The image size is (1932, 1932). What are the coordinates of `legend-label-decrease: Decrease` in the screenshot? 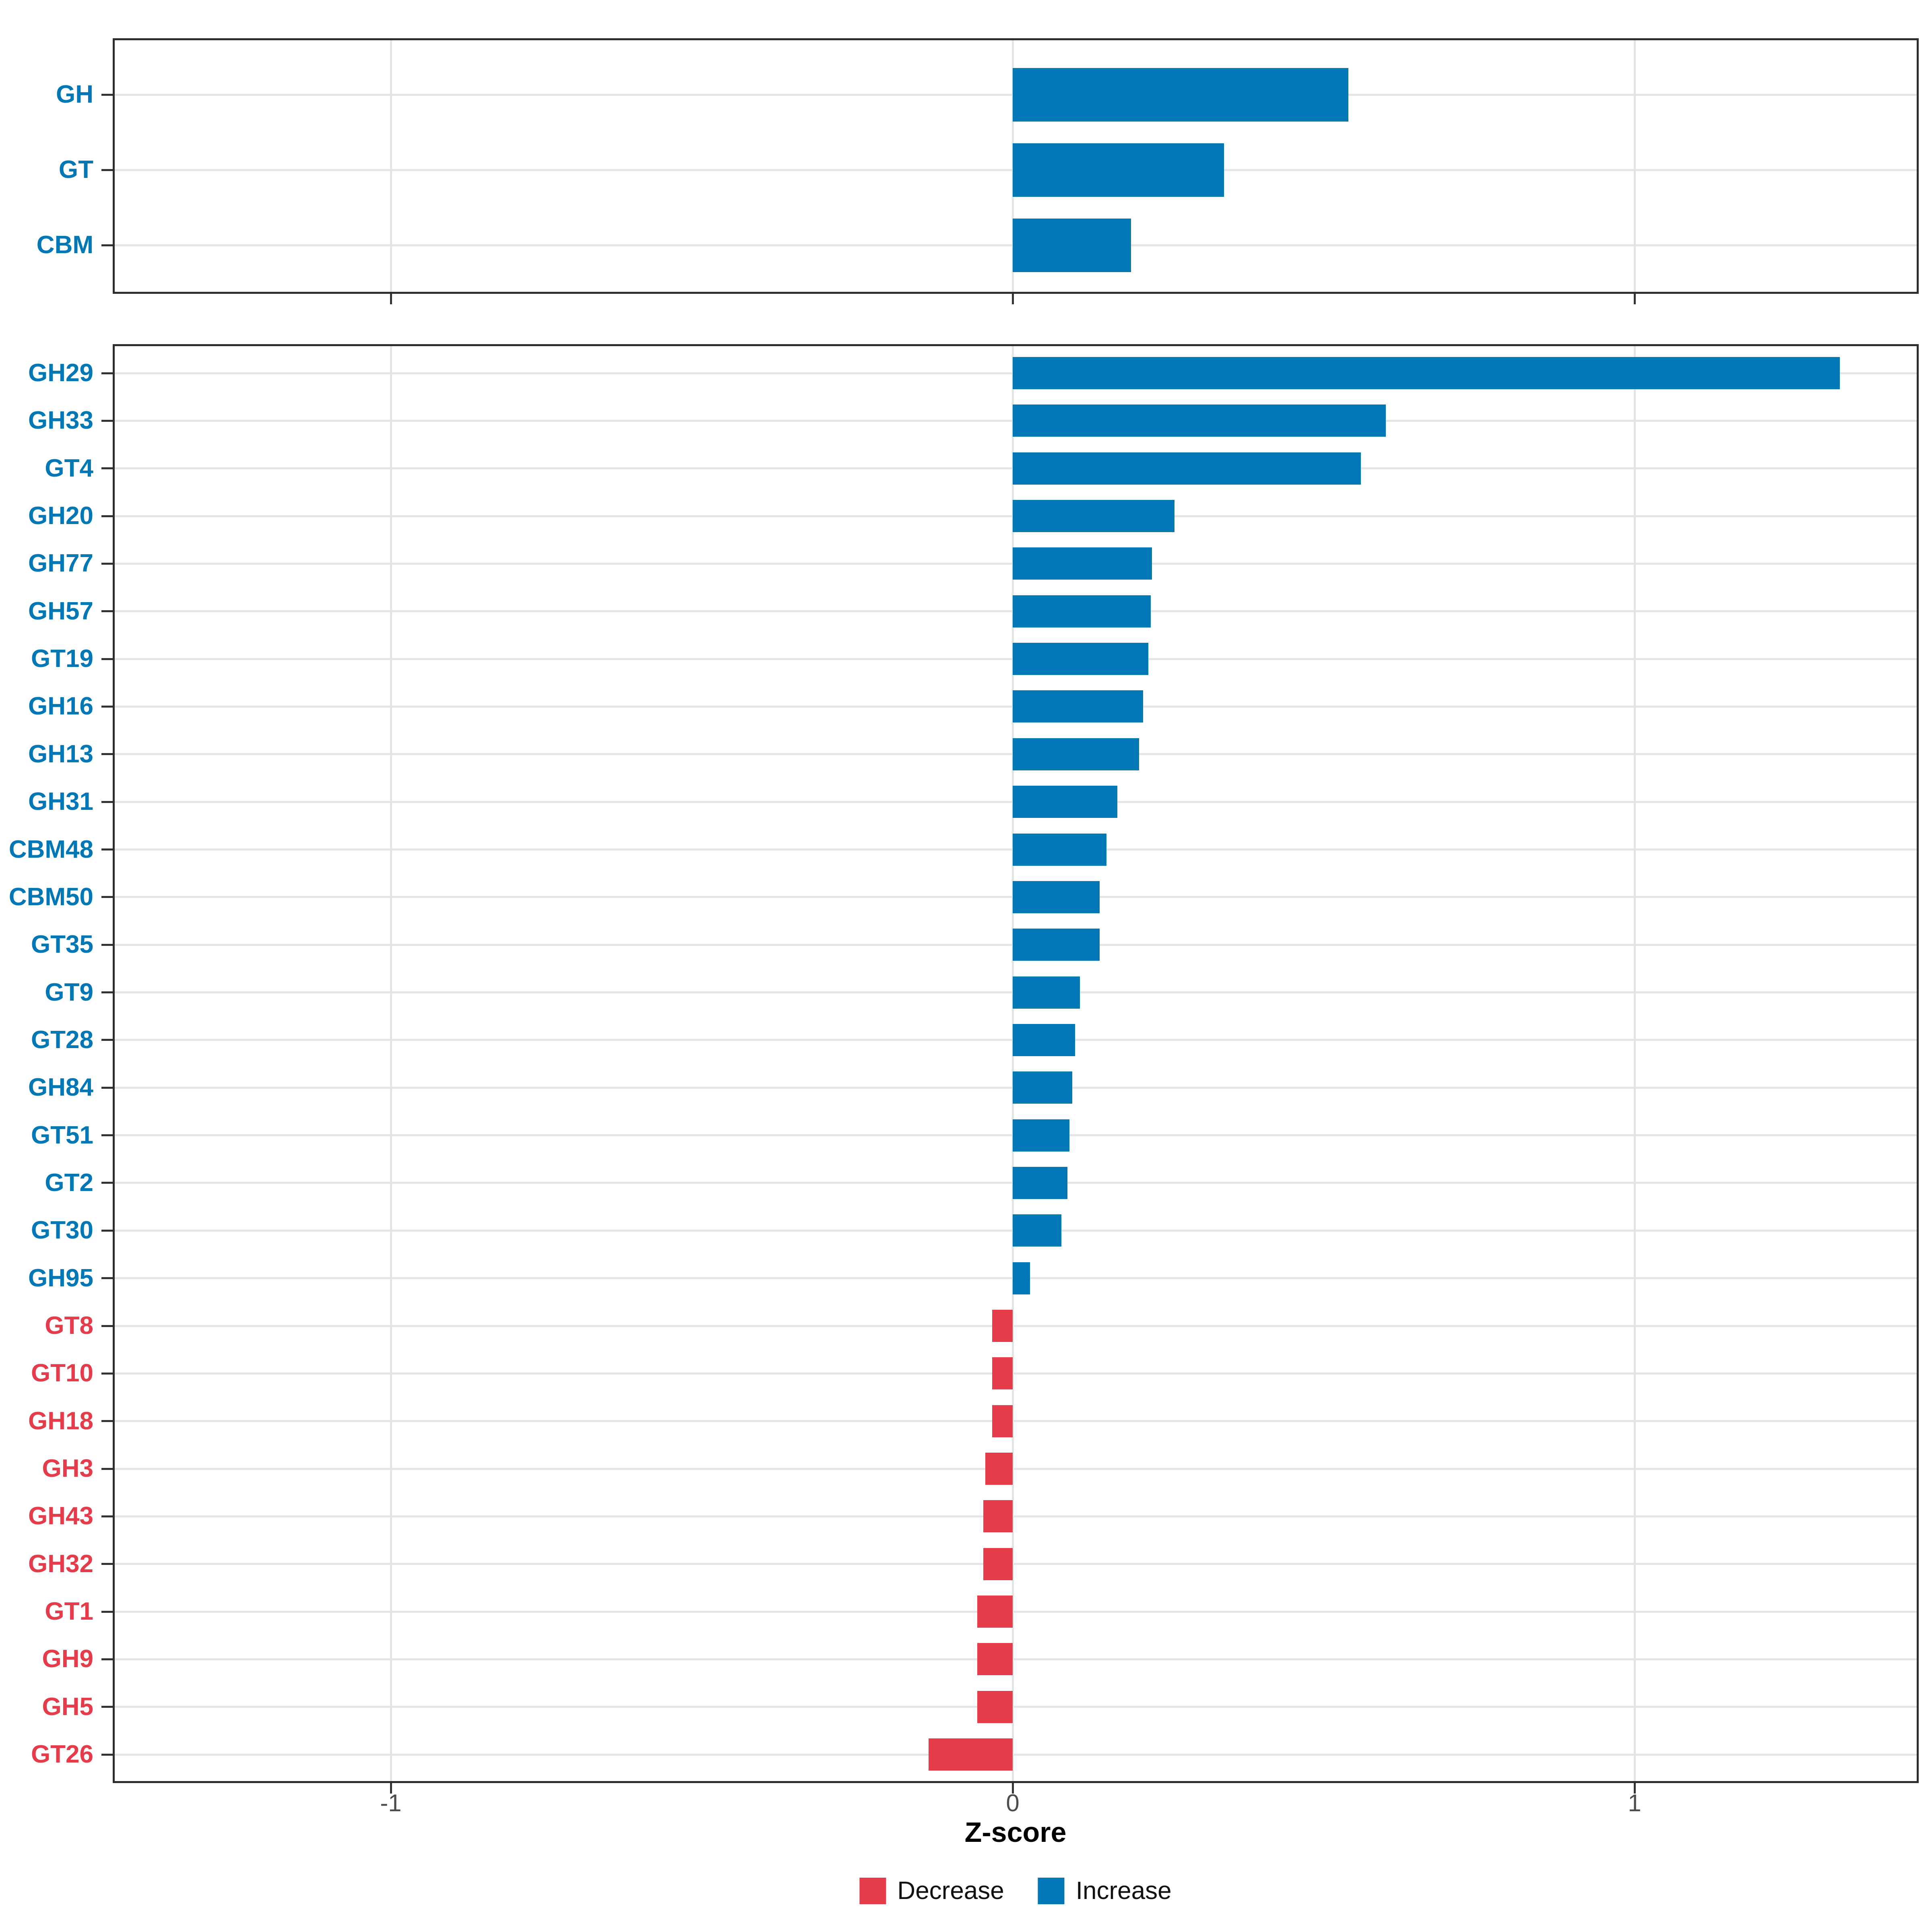 It's located at (950, 1891).